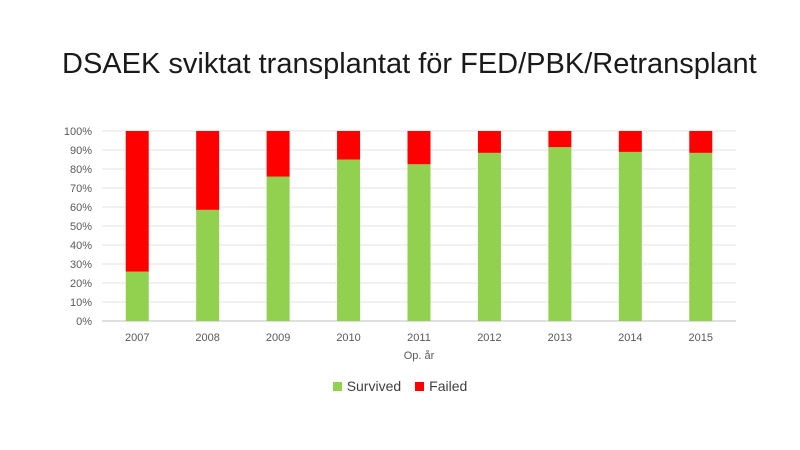 Image resolution: width=800 pixels, height=450 pixels. I want to click on y-tick-label: 10%, so click(81, 303).